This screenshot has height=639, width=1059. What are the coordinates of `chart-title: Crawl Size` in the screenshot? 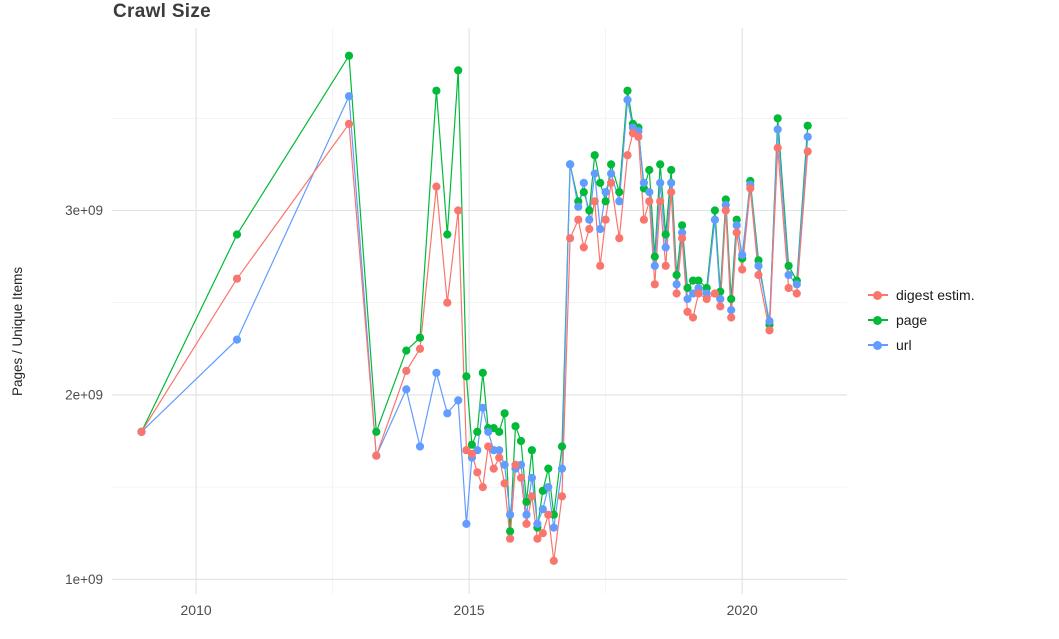 It's located at (162, 11).